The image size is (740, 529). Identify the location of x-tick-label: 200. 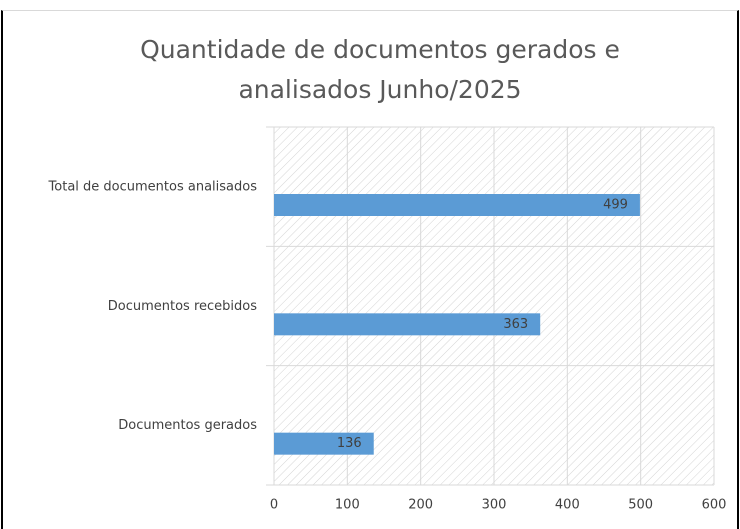
(420, 505).